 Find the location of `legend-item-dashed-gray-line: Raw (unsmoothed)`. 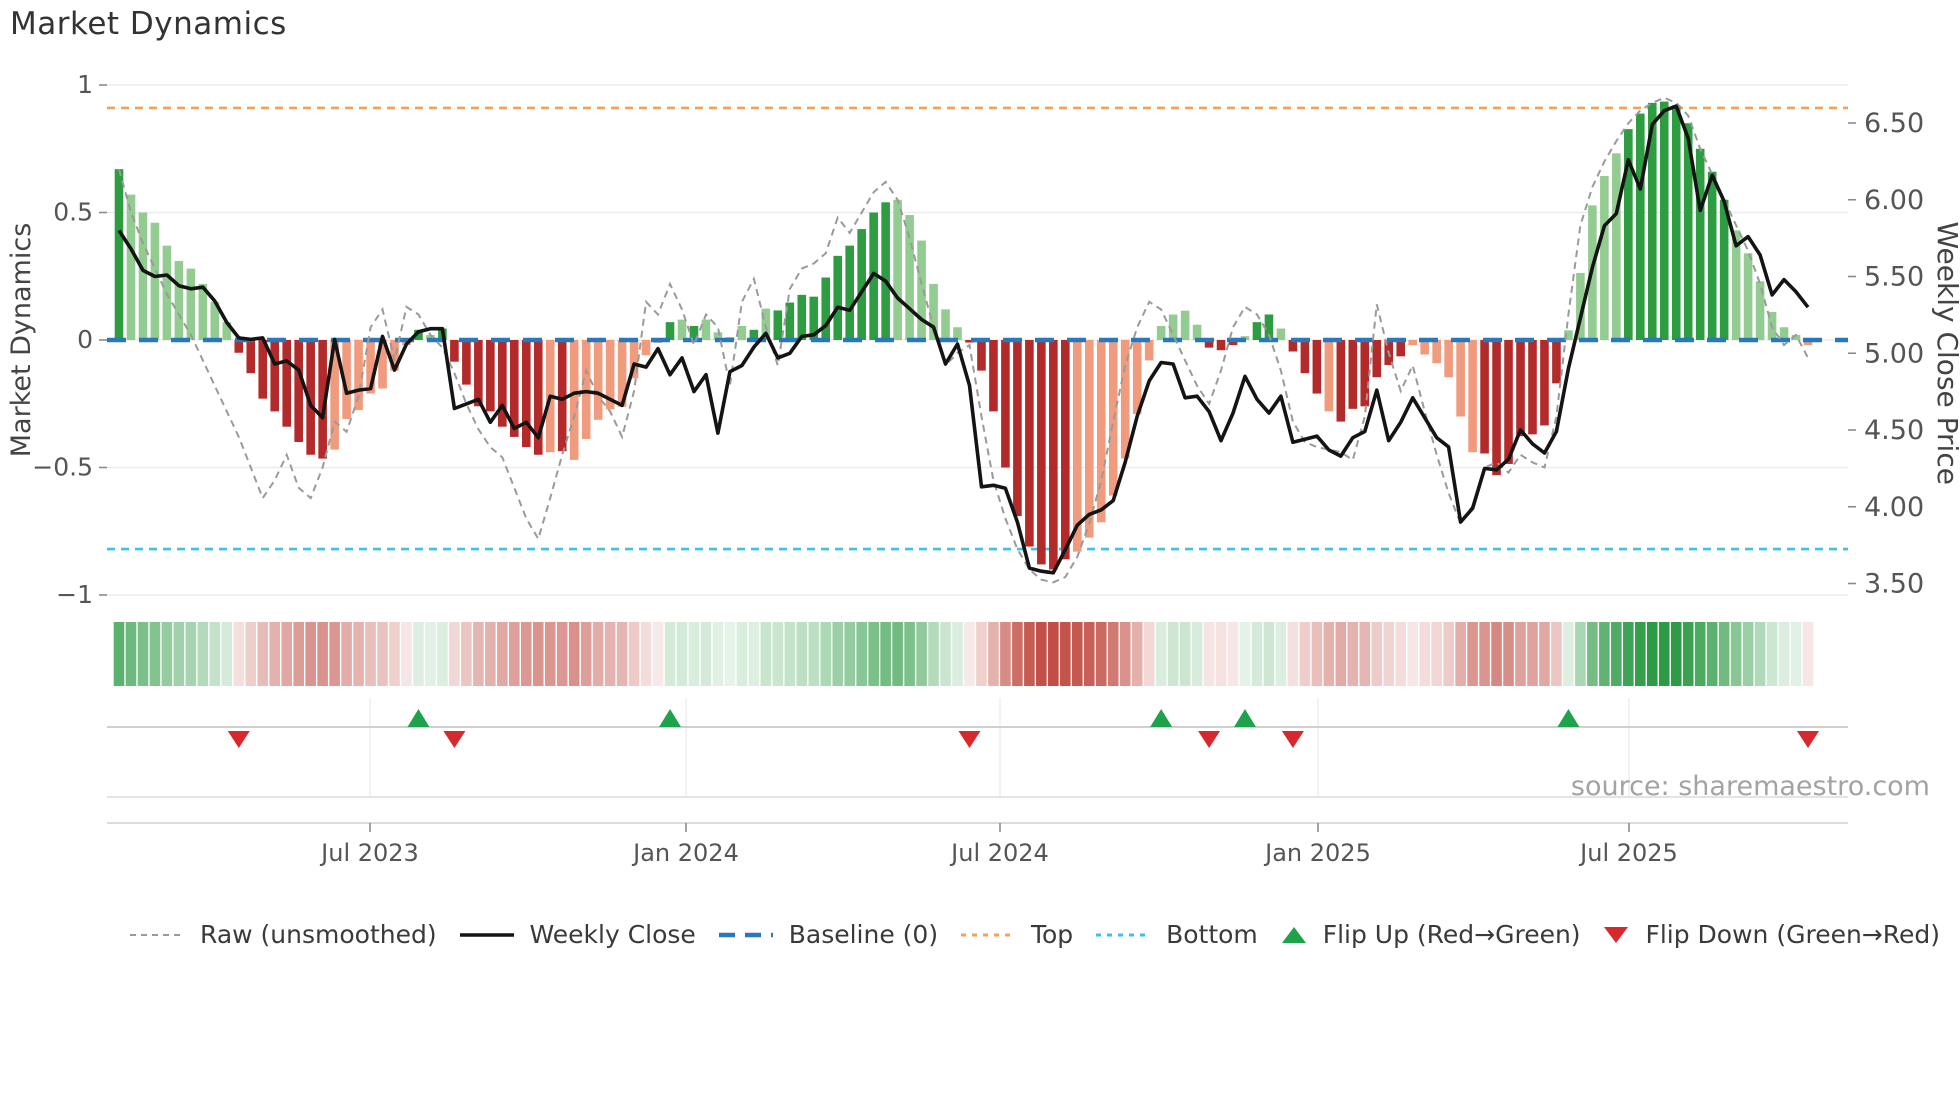

legend-item-dashed-gray-line: Raw (unsmoothed) is located at coordinates (282, 934).